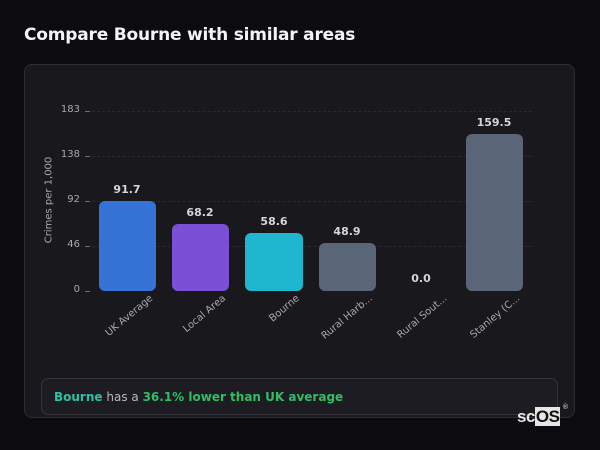  Describe the element at coordinates (78, 397) in the screenshot. I see `summary-area-name: Bourne` at that location.